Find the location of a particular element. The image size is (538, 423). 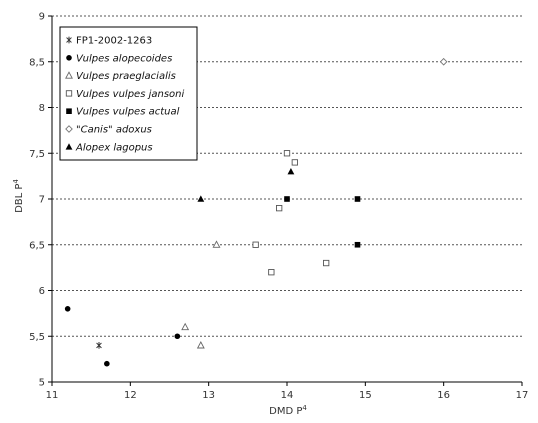

legend-label: FP1-2002-1263 is located at coordinates (114, 41).